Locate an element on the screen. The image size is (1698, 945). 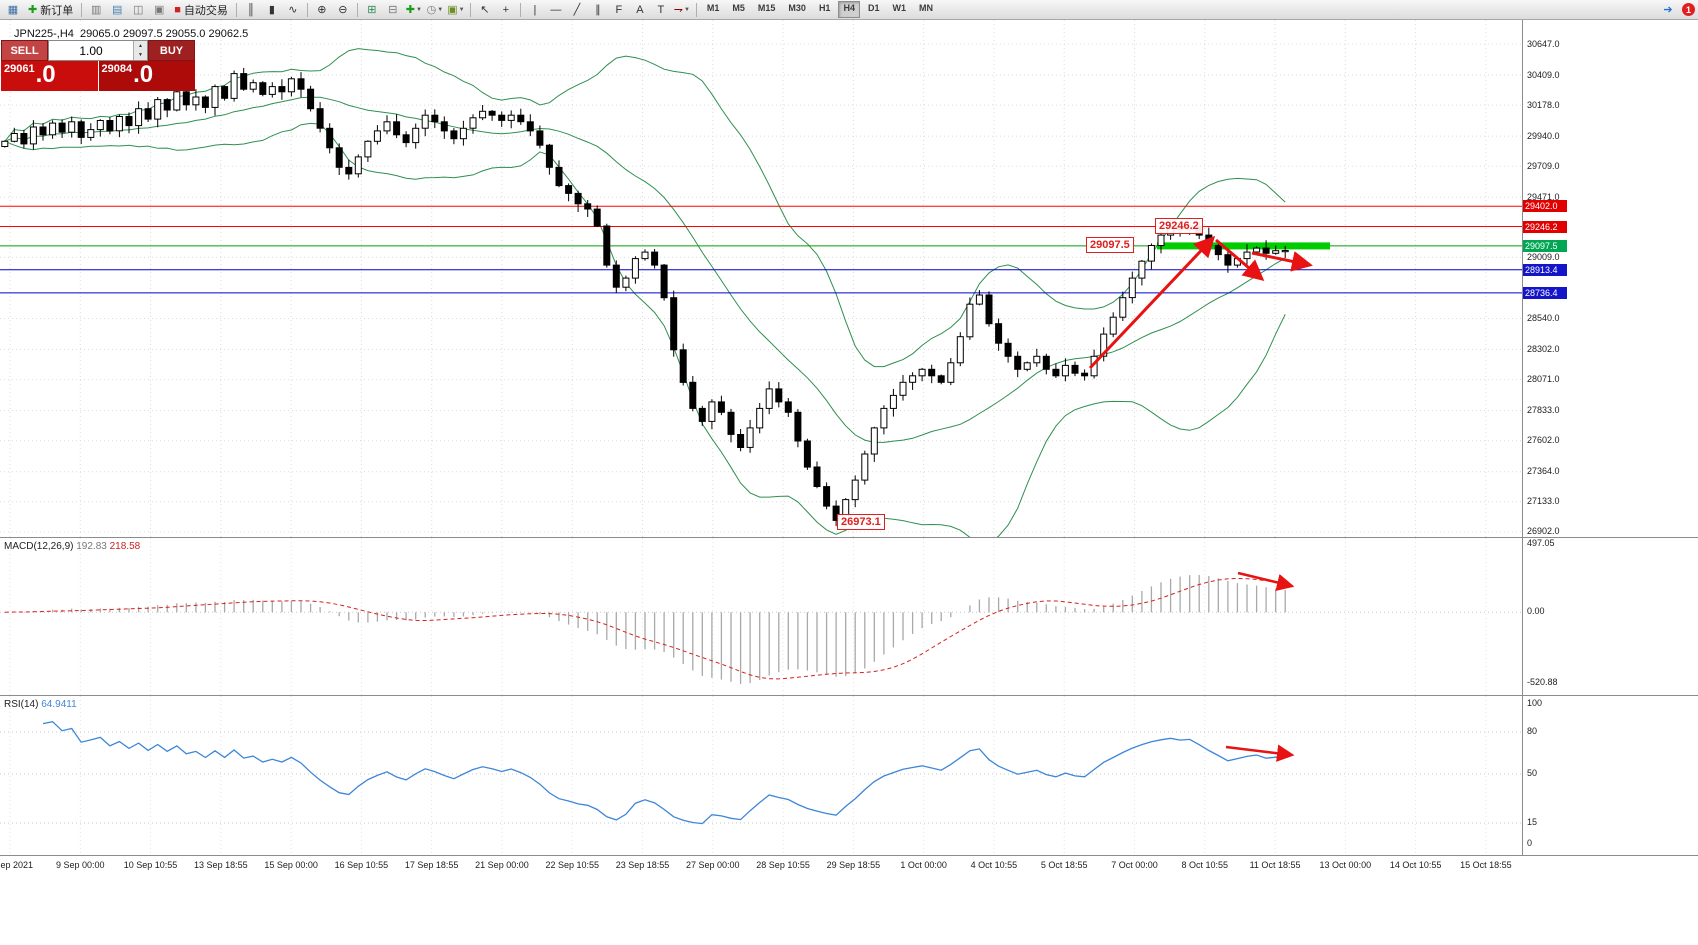
timeframe-d1-button: D1 is located at coordinates (873, 8).